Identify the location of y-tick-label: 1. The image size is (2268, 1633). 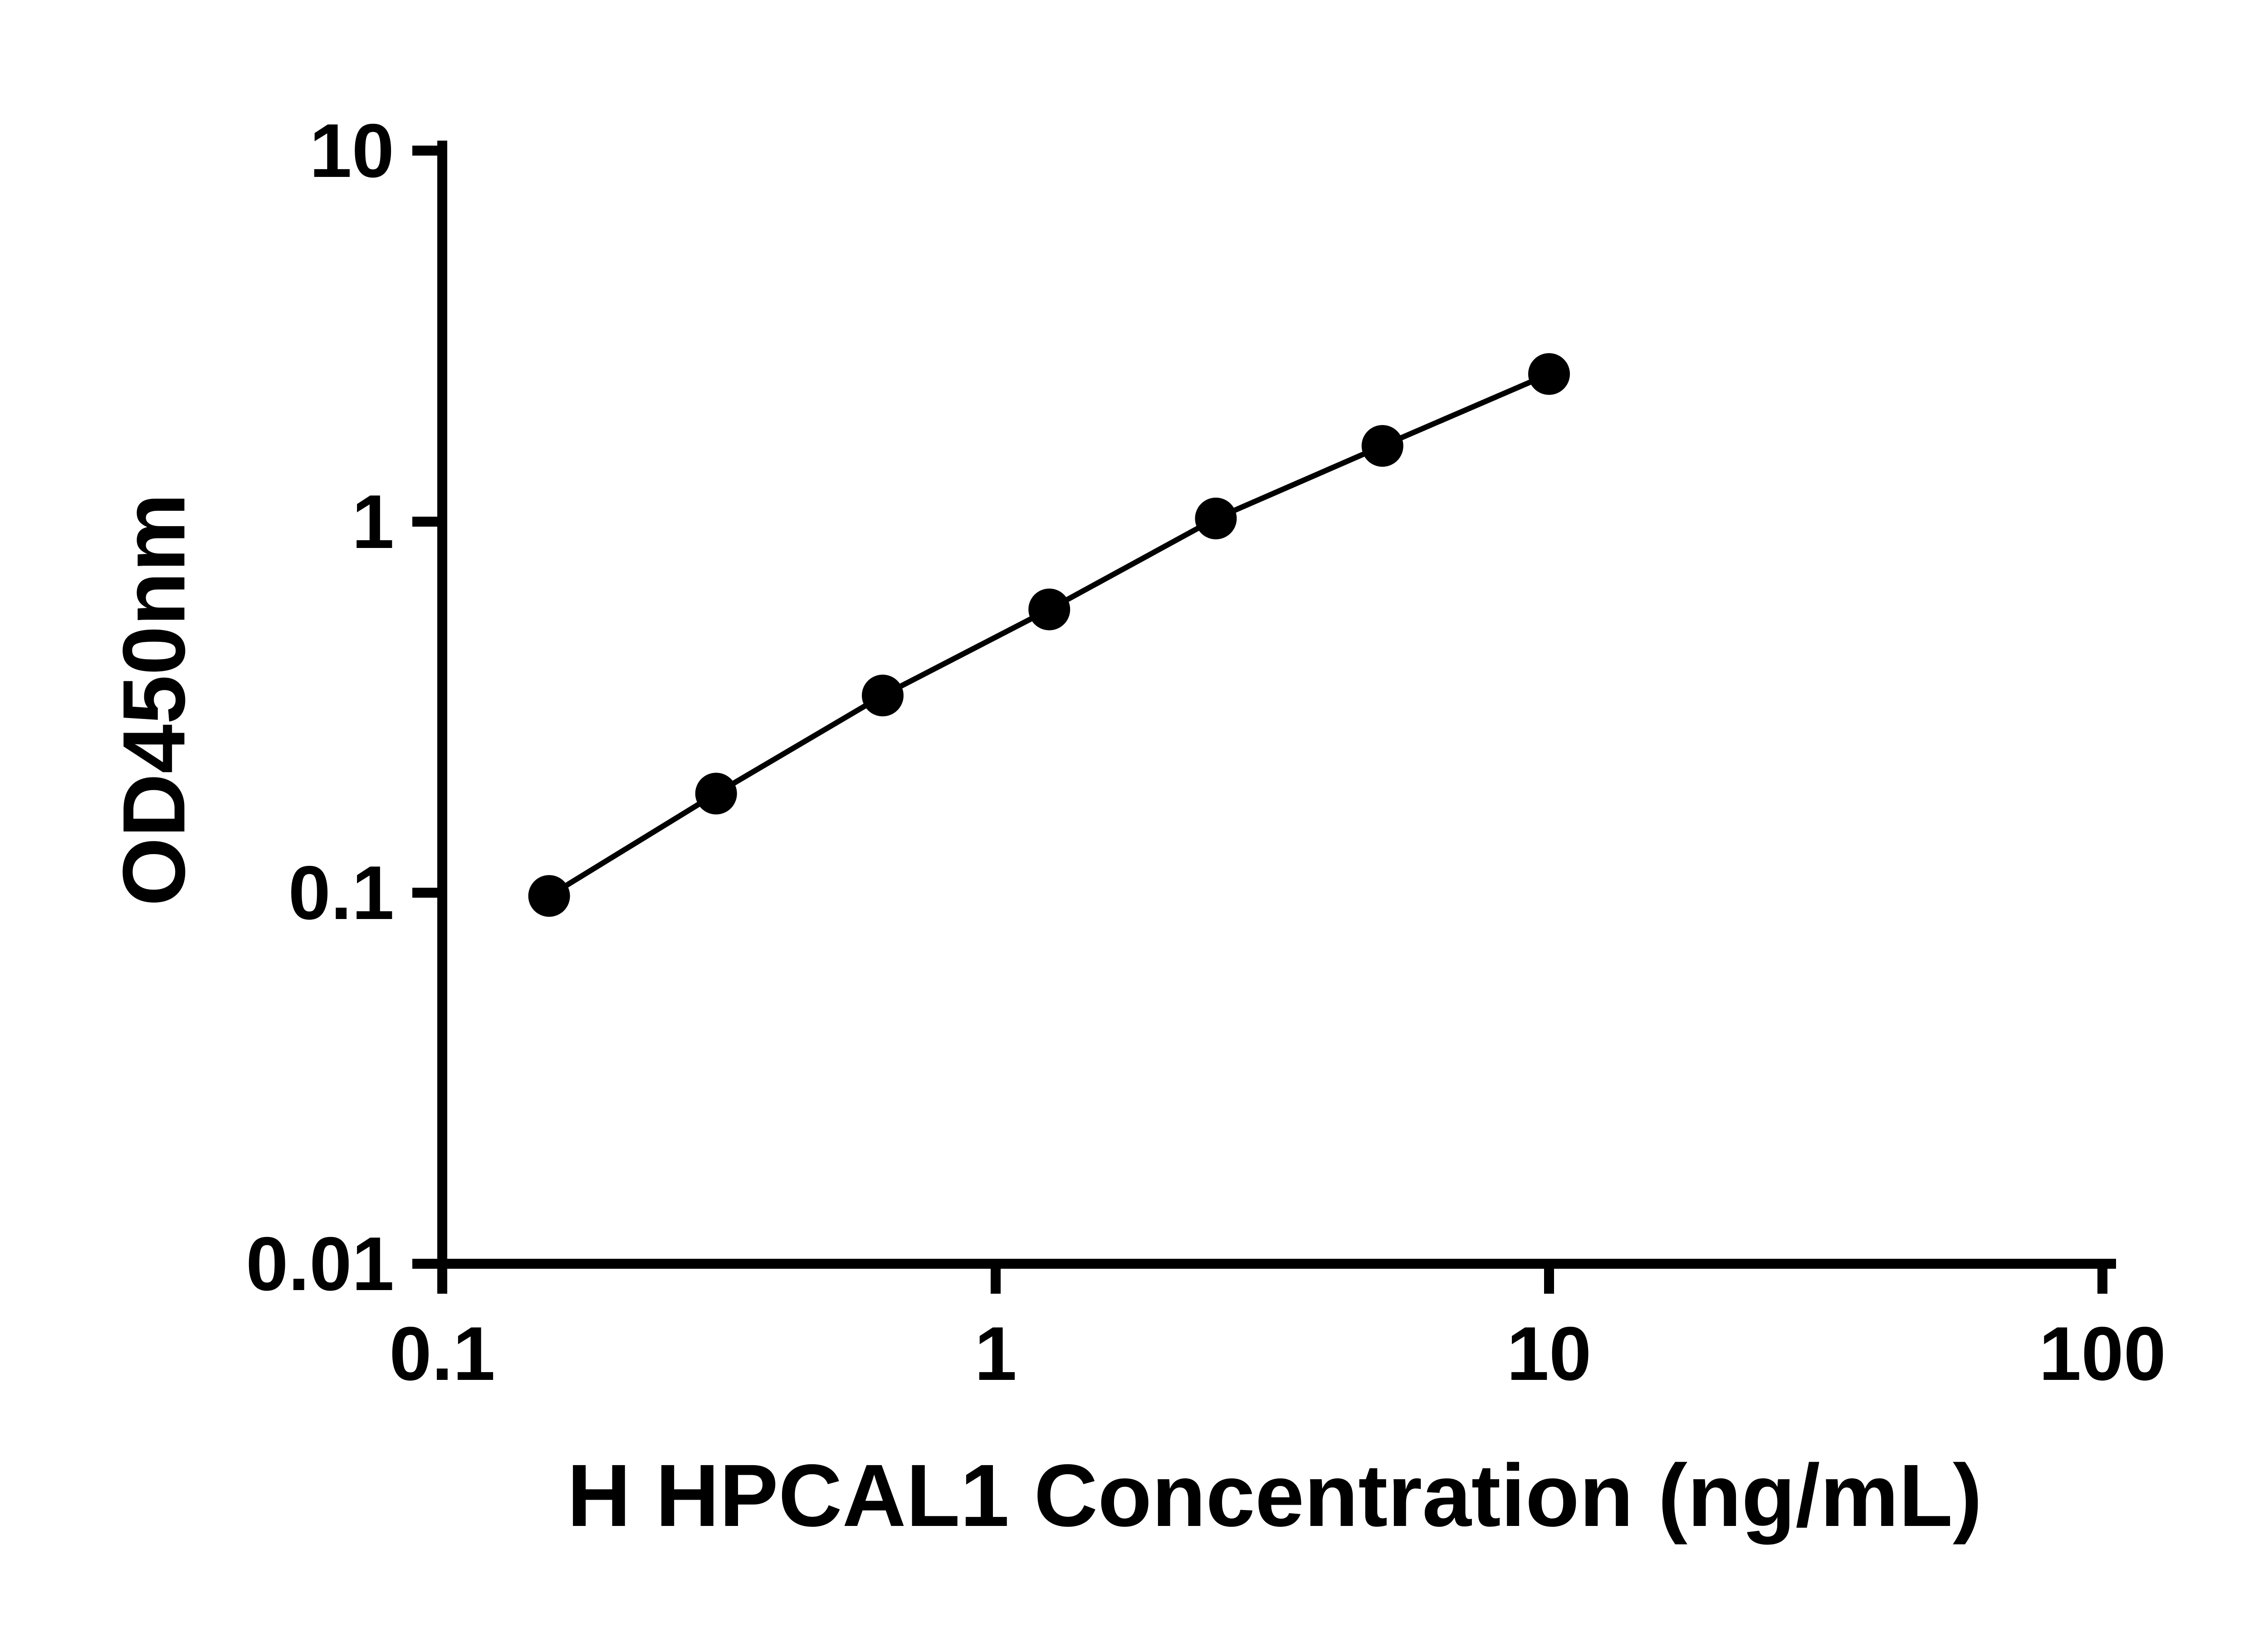
(373, 521).